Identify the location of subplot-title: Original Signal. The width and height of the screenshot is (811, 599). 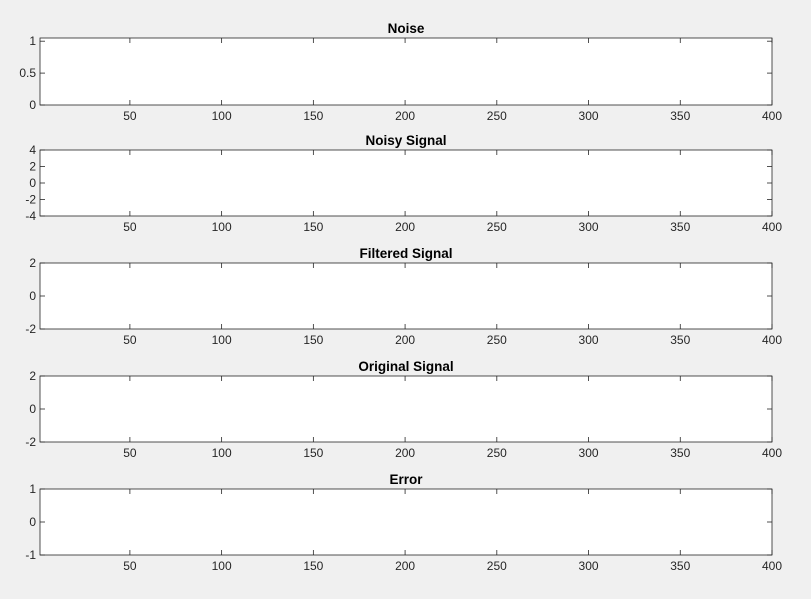
(405, 366).